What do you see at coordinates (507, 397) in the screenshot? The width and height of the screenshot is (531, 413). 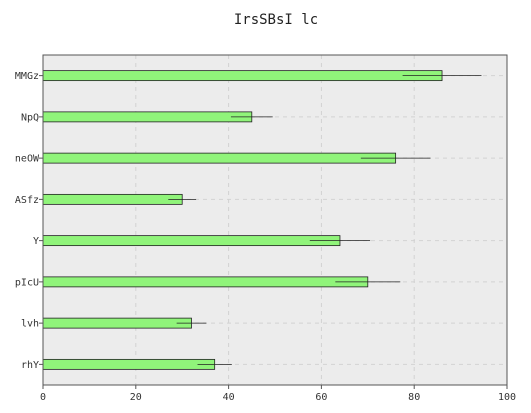 I see `x-tick-label: 100` at bounding box center [507, 397].